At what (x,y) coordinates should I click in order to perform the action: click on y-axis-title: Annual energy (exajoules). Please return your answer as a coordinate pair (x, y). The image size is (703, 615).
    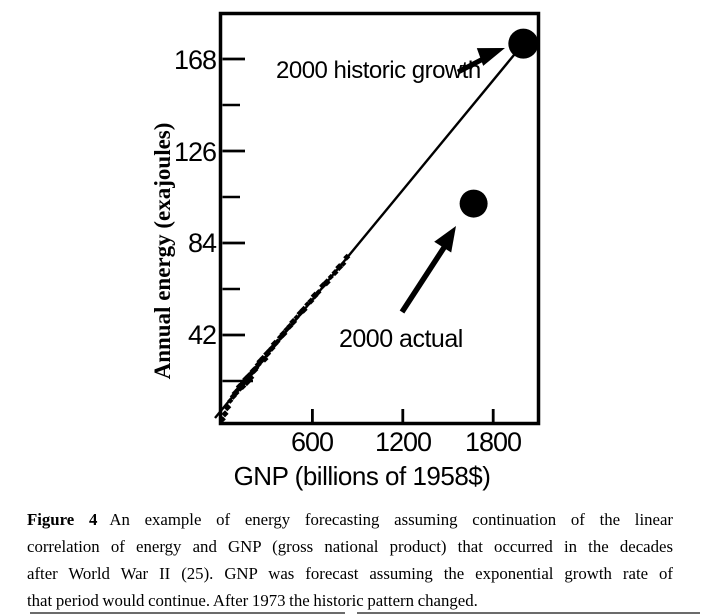
    Looking at the image, I should click on (162, 251).